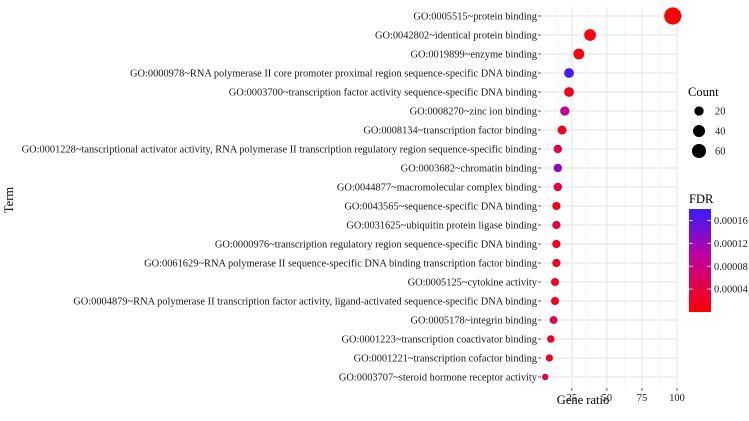 The height and width of the screenshot is (421, 749). I want to click on size-legend-label: 40, so click(720, 132).